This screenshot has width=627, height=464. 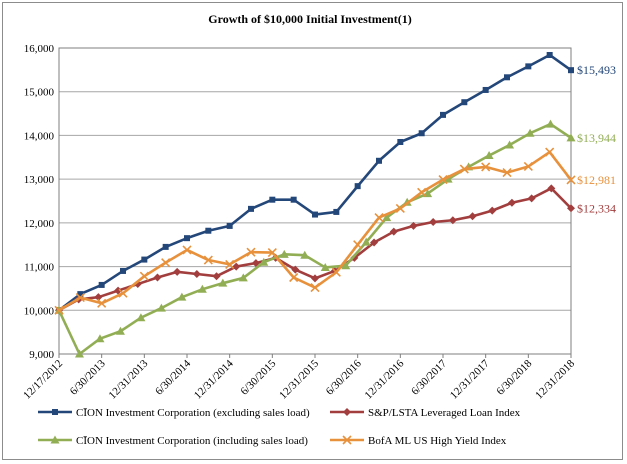 I want to click on y-tick-label: 12,000, so click(x=39, y=224).